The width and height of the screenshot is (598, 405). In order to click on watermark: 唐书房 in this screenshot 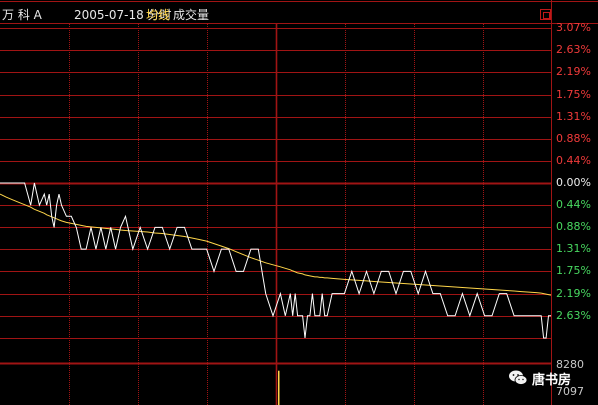, I will do `click(539, 378)`.